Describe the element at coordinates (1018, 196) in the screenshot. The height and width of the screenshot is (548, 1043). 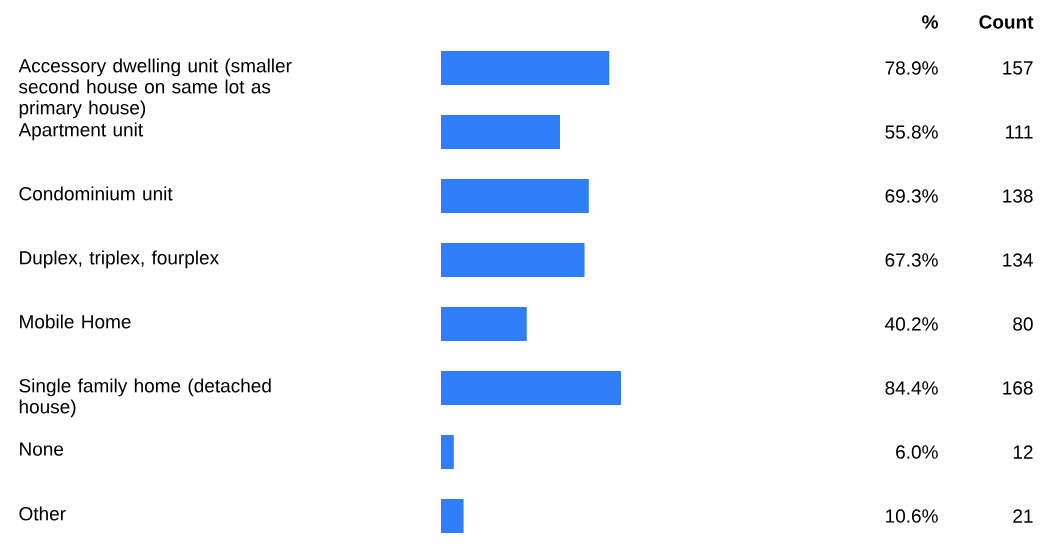
I see `text: 138` at that location.